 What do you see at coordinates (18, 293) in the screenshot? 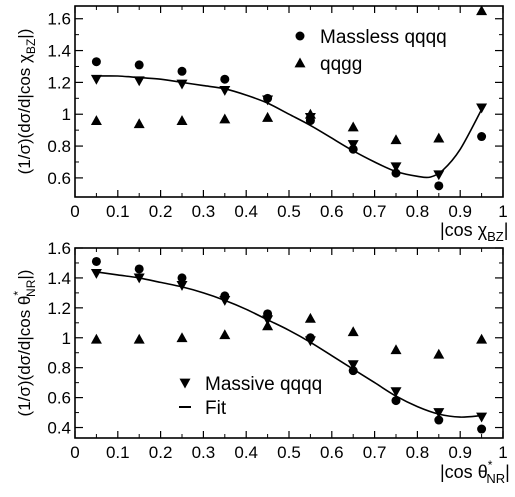
I see `y-axis-label-sup: *` at bounding box center [18, 293].